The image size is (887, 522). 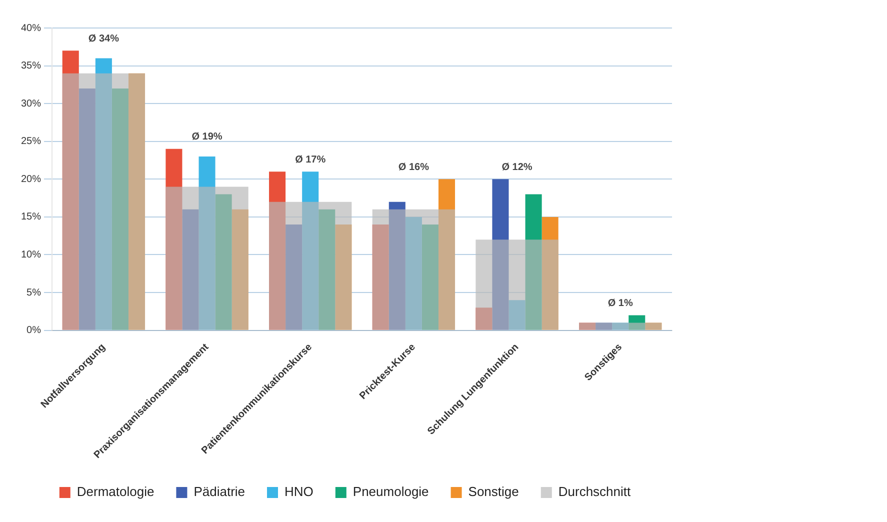 I want to click on y-tick-label: 10%, so click(x=31, y=254).